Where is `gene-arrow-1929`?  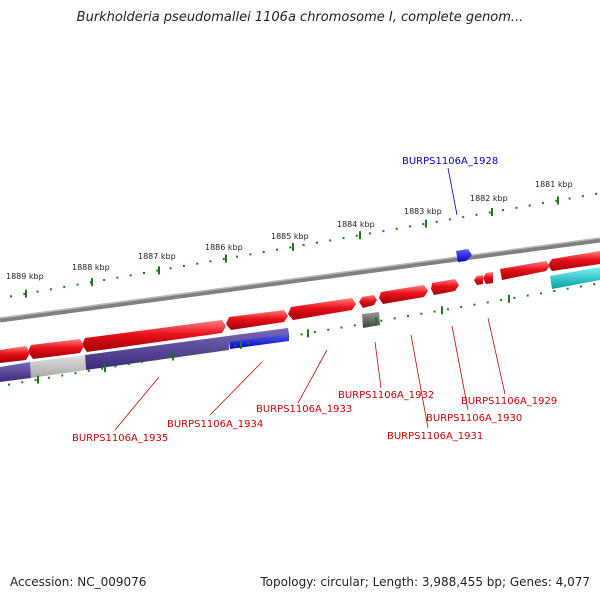
gene-arrow-1929 is located at coordinates (525, 270).